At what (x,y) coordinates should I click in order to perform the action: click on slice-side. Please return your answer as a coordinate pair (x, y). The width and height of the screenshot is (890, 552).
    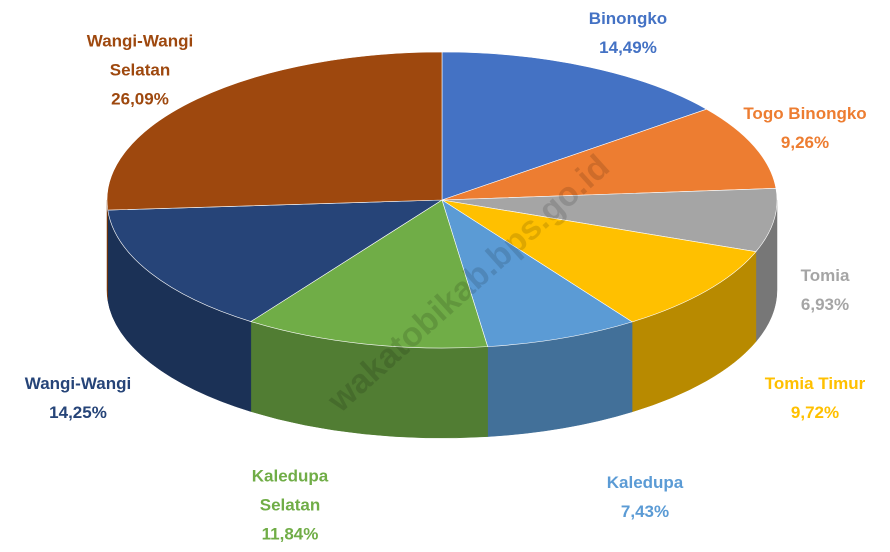
    Looking at the image, I should click on (107, 250).